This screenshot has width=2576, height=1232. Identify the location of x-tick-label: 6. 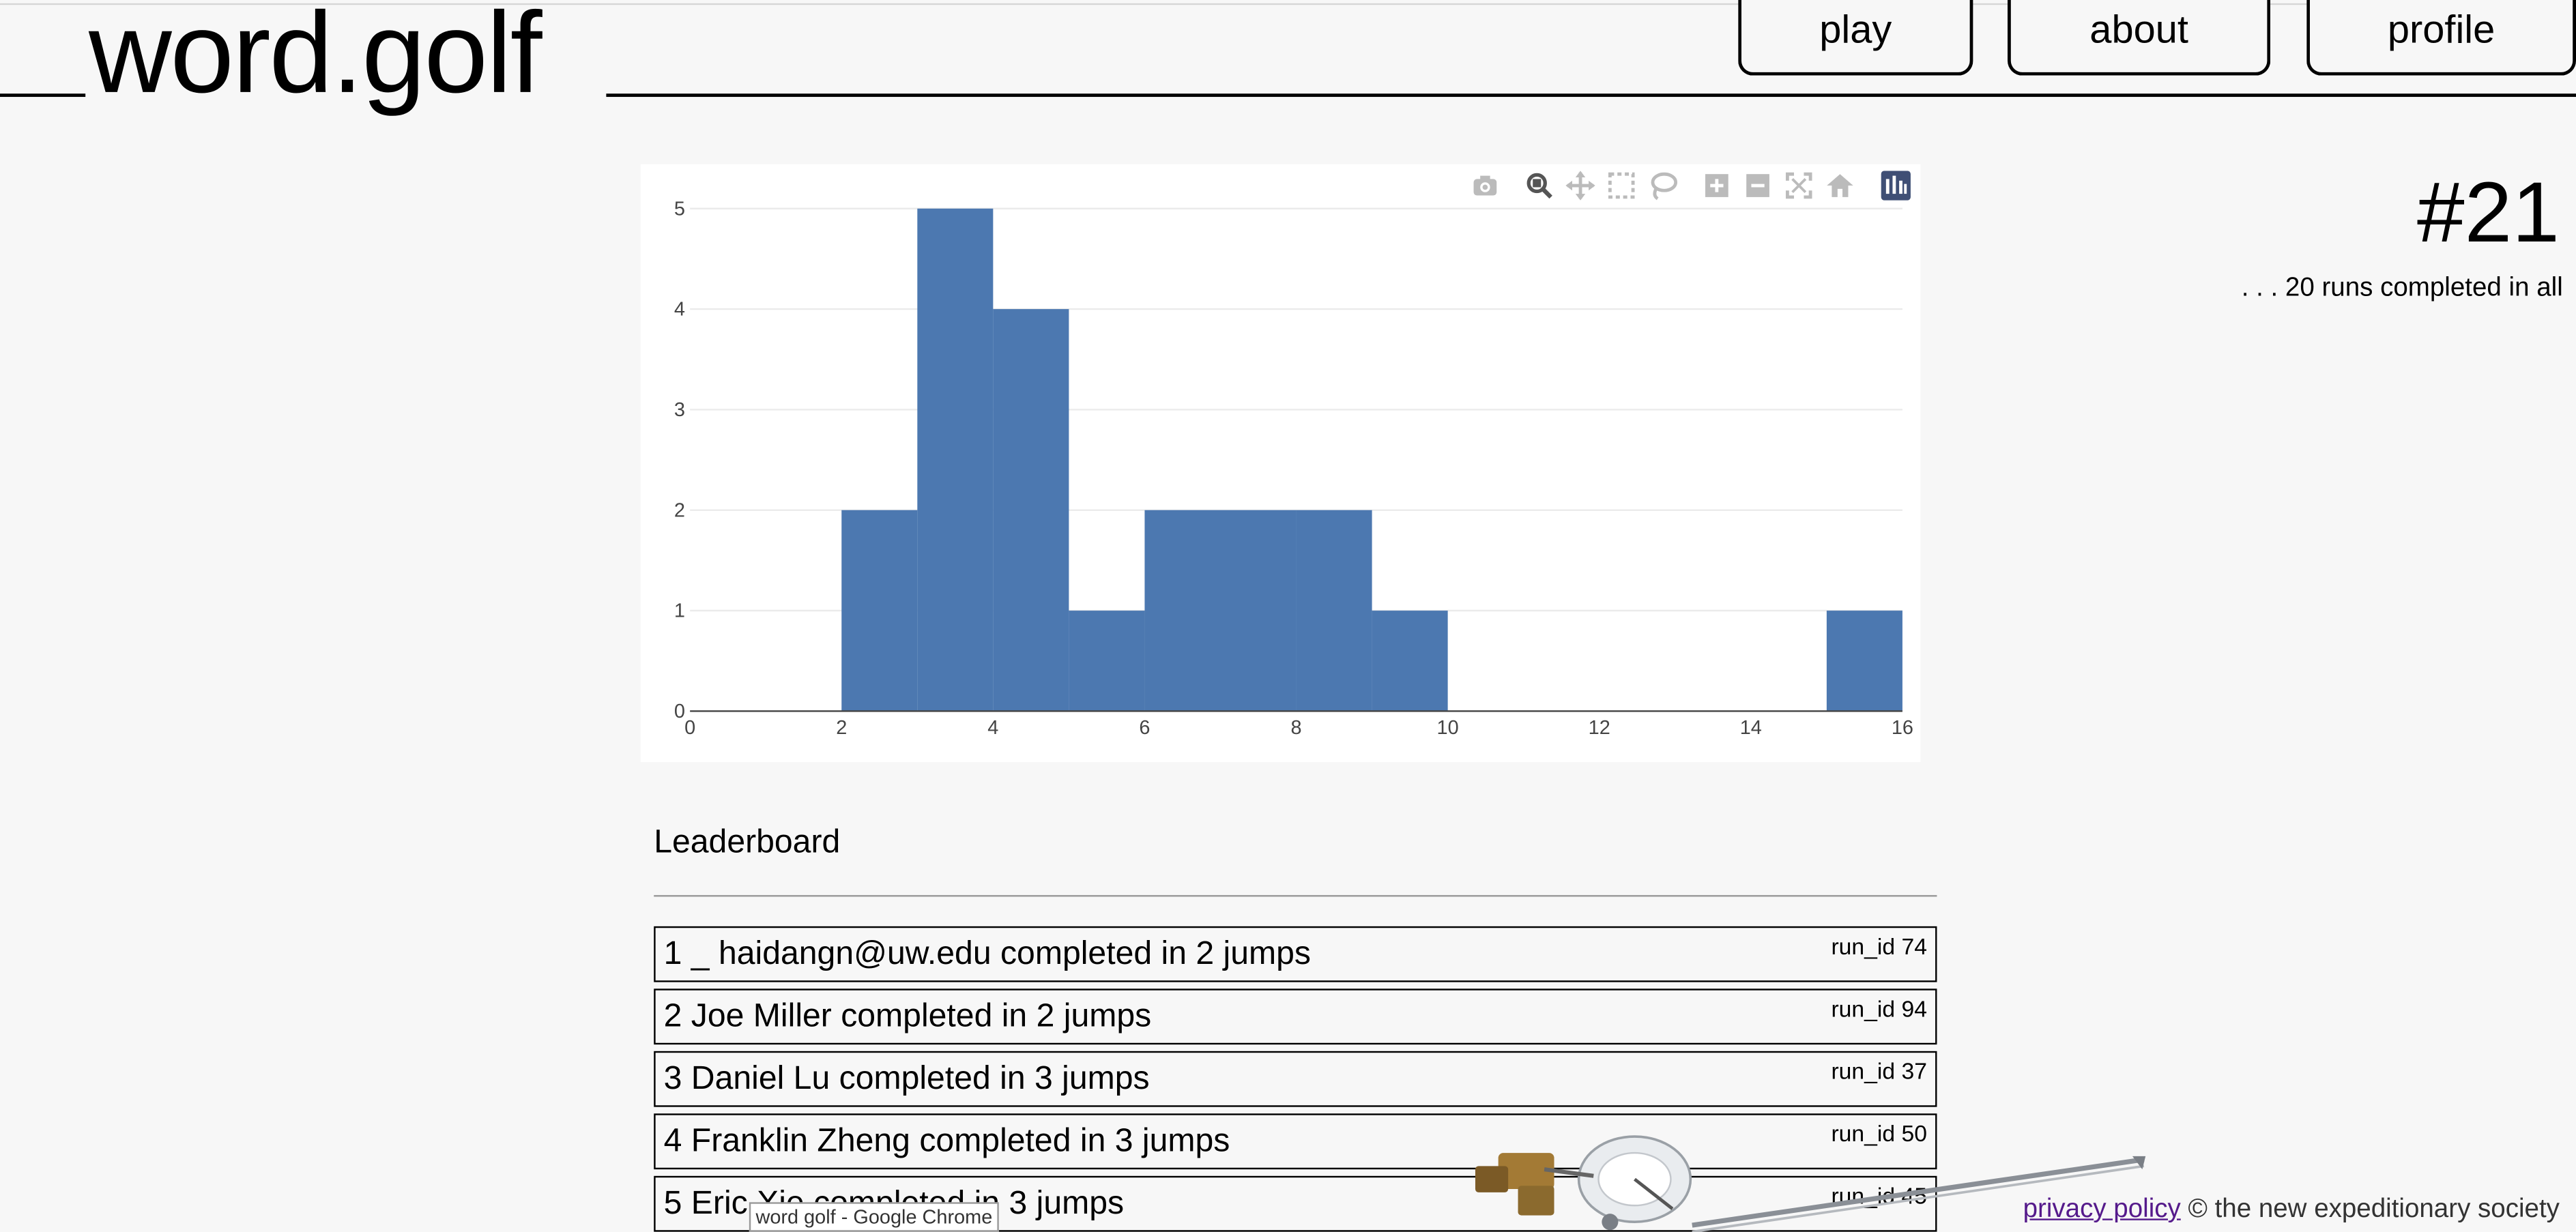
(1144, 728).